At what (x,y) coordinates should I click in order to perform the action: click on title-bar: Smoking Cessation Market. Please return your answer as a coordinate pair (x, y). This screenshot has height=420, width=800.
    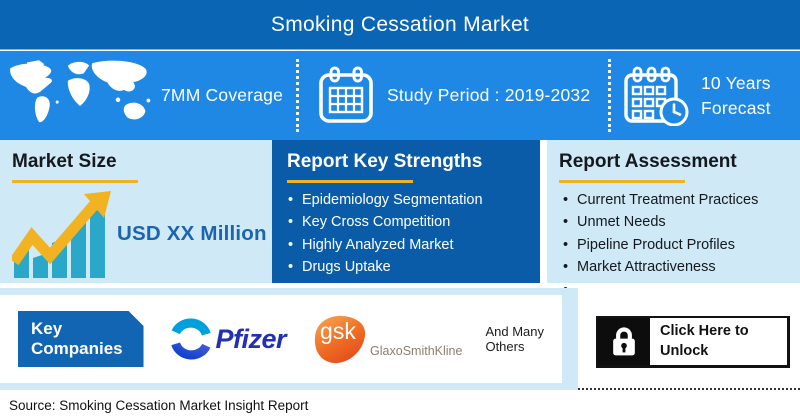
    Looking at the image, I should click on (400, 25).